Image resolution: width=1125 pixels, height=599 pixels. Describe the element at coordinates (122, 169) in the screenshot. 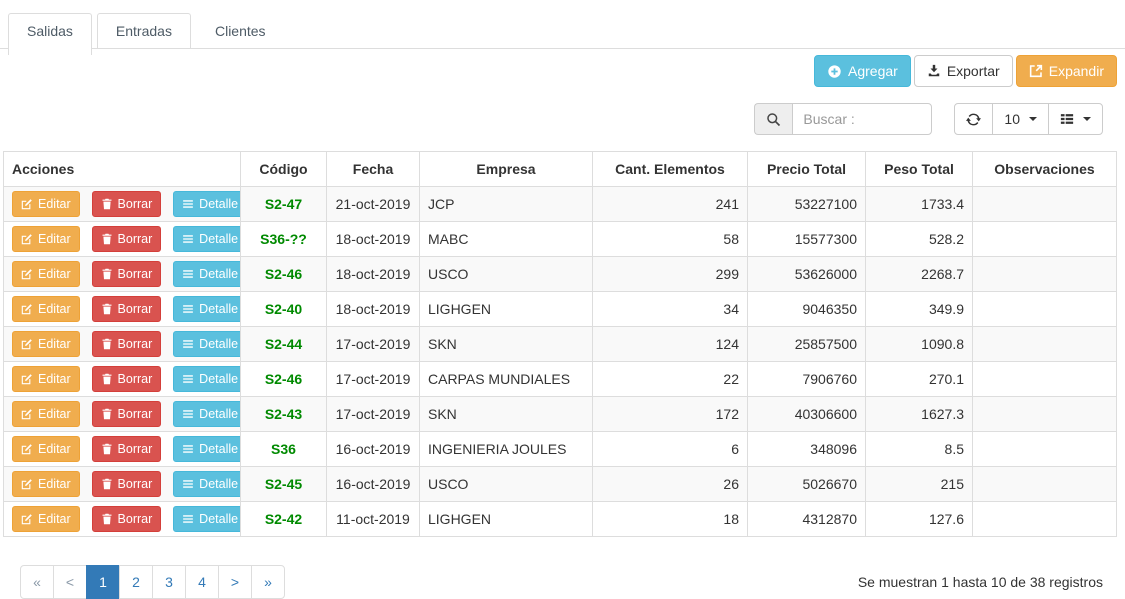

I see `header-acciones: Acciones` at that location.